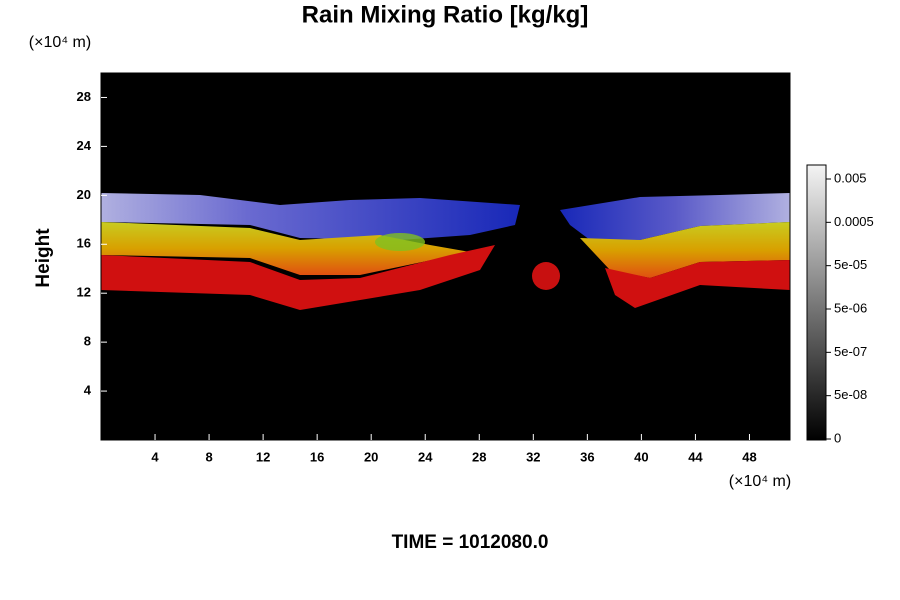  Describe the element at coordinates (533, 456) in the screenshot. I see `x-tick-label: 32` at that location.